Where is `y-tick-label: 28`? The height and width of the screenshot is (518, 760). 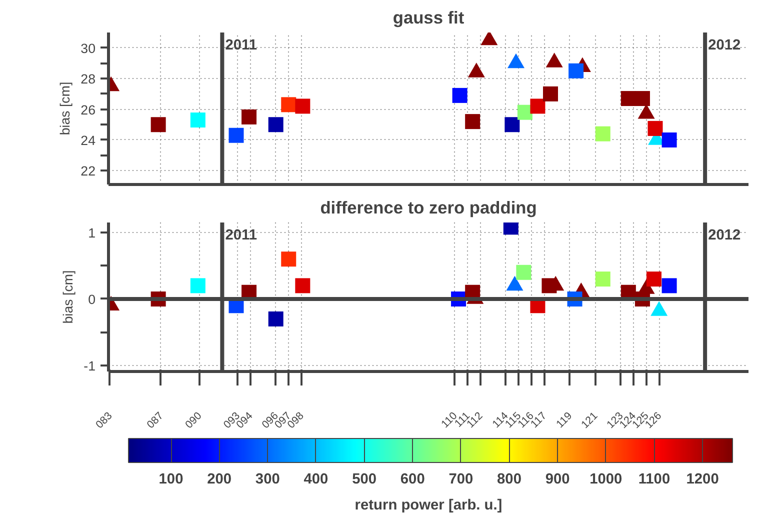 y-tick-label: 28 is located at coordinates (88, 79).